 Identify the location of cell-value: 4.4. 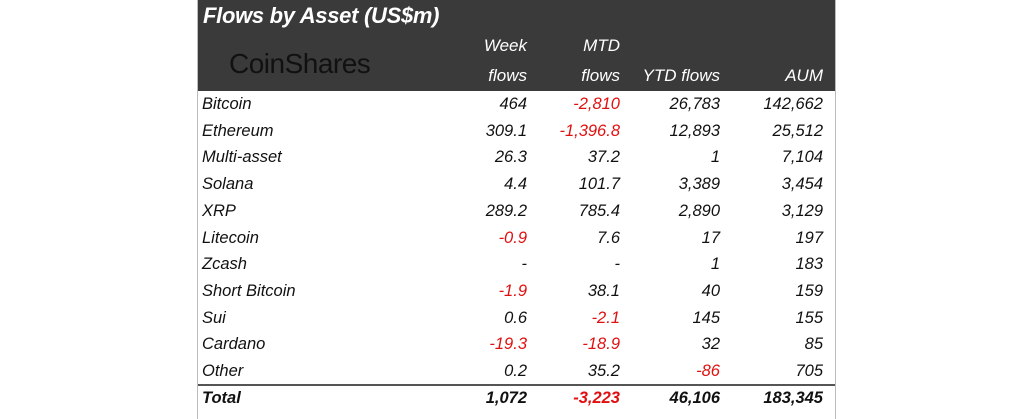
(515, 184).